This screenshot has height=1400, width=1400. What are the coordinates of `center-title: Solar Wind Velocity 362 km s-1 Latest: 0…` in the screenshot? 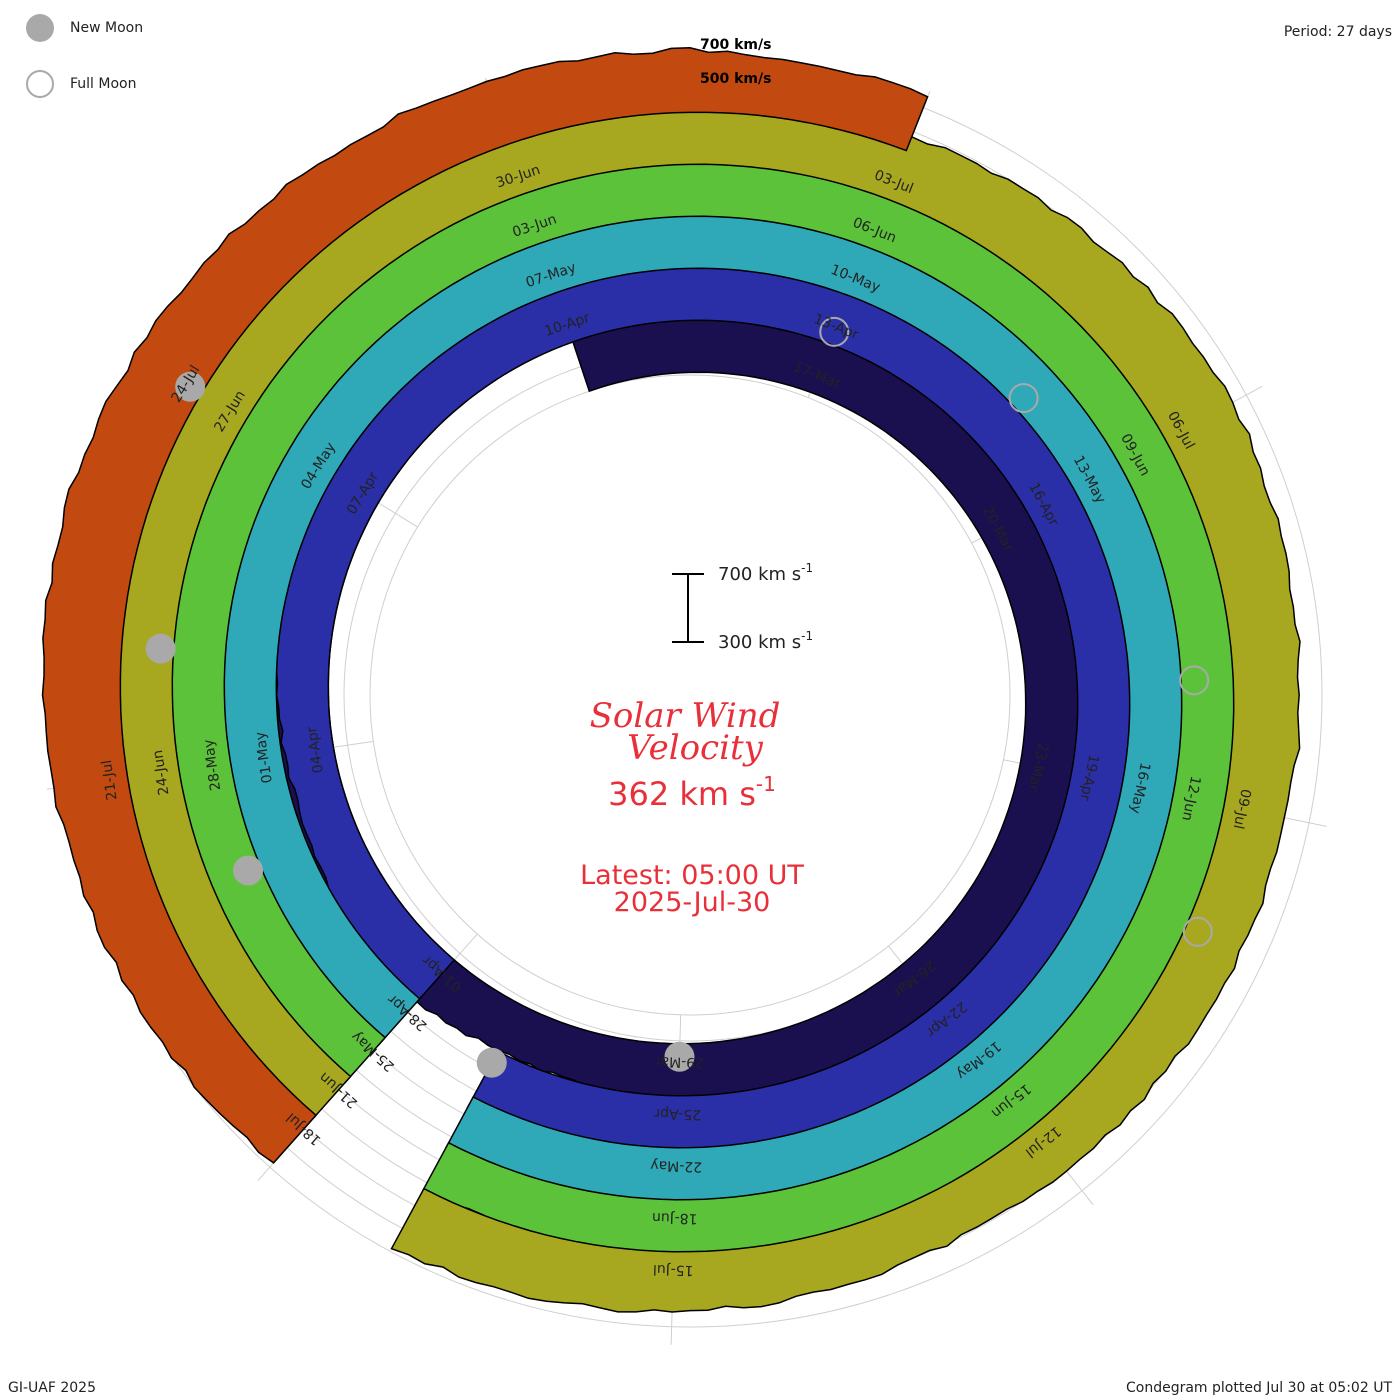 It's located at (692, 807).